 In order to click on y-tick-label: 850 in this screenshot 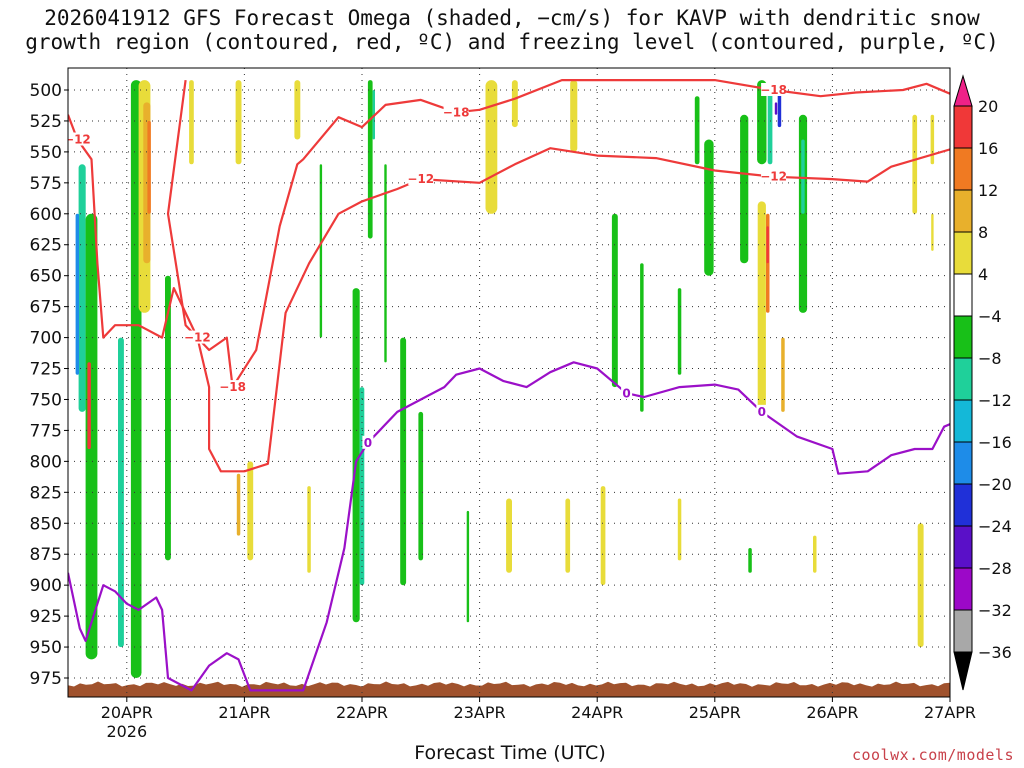, I will do `click(46, 524)`.